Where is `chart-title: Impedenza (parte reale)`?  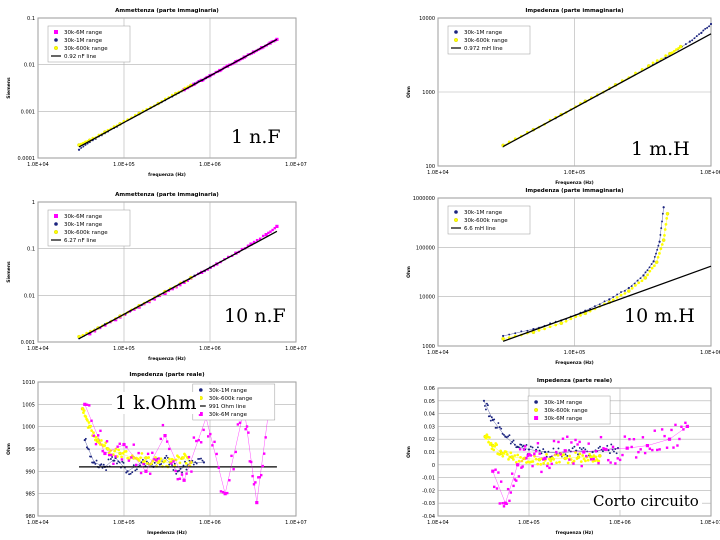
chart-title: Impedenza (parte reale) is located at coordinates (167, 375).